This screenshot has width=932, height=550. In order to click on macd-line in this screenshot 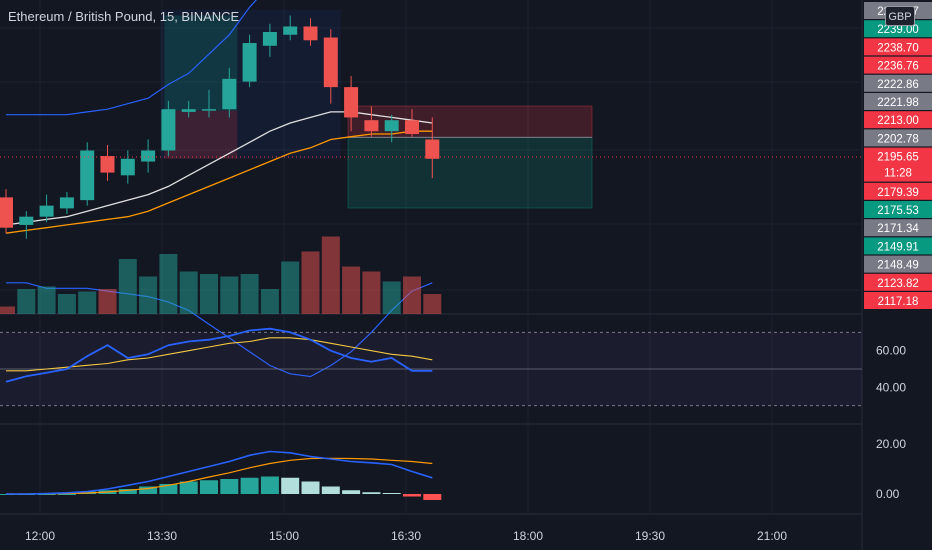, I will do `click(219, 472)`.